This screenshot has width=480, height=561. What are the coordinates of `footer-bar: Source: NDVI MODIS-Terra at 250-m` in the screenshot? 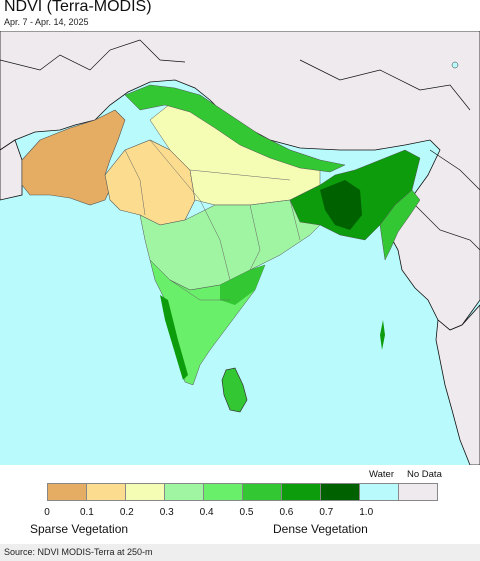 It's located at (240, 552).